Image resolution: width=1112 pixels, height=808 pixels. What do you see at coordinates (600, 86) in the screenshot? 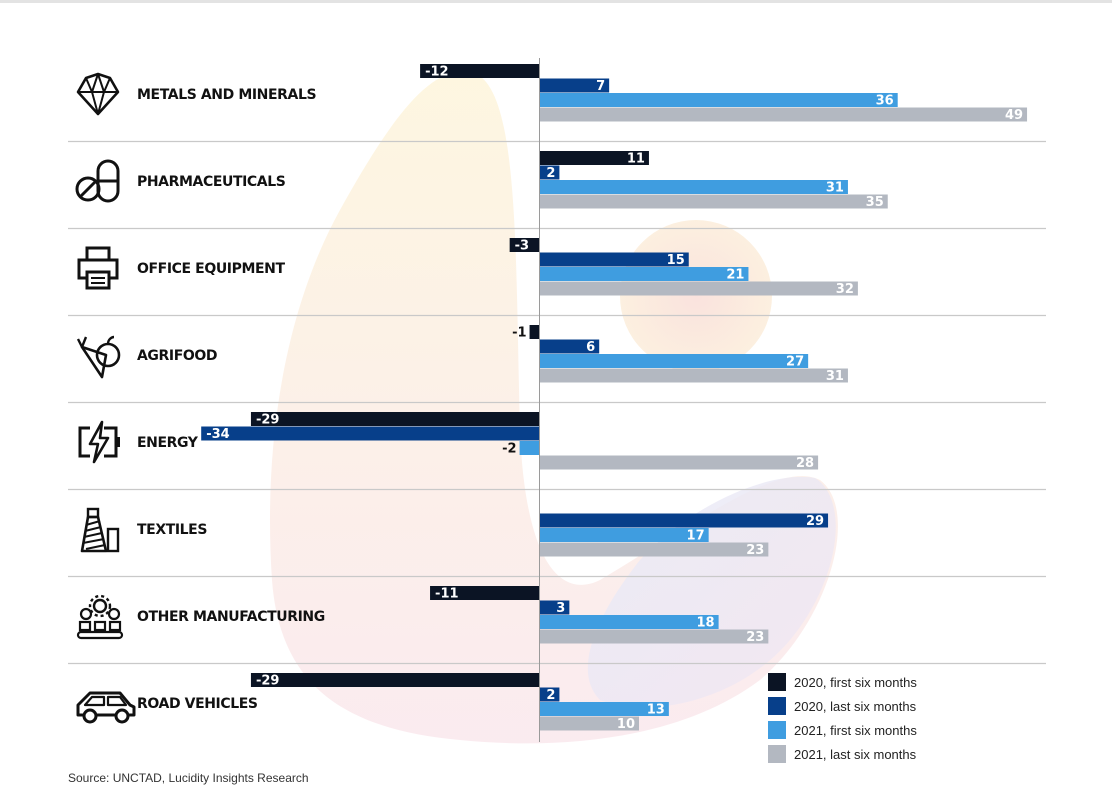
I see `data-label: 7` at bounding box center [600, 86].